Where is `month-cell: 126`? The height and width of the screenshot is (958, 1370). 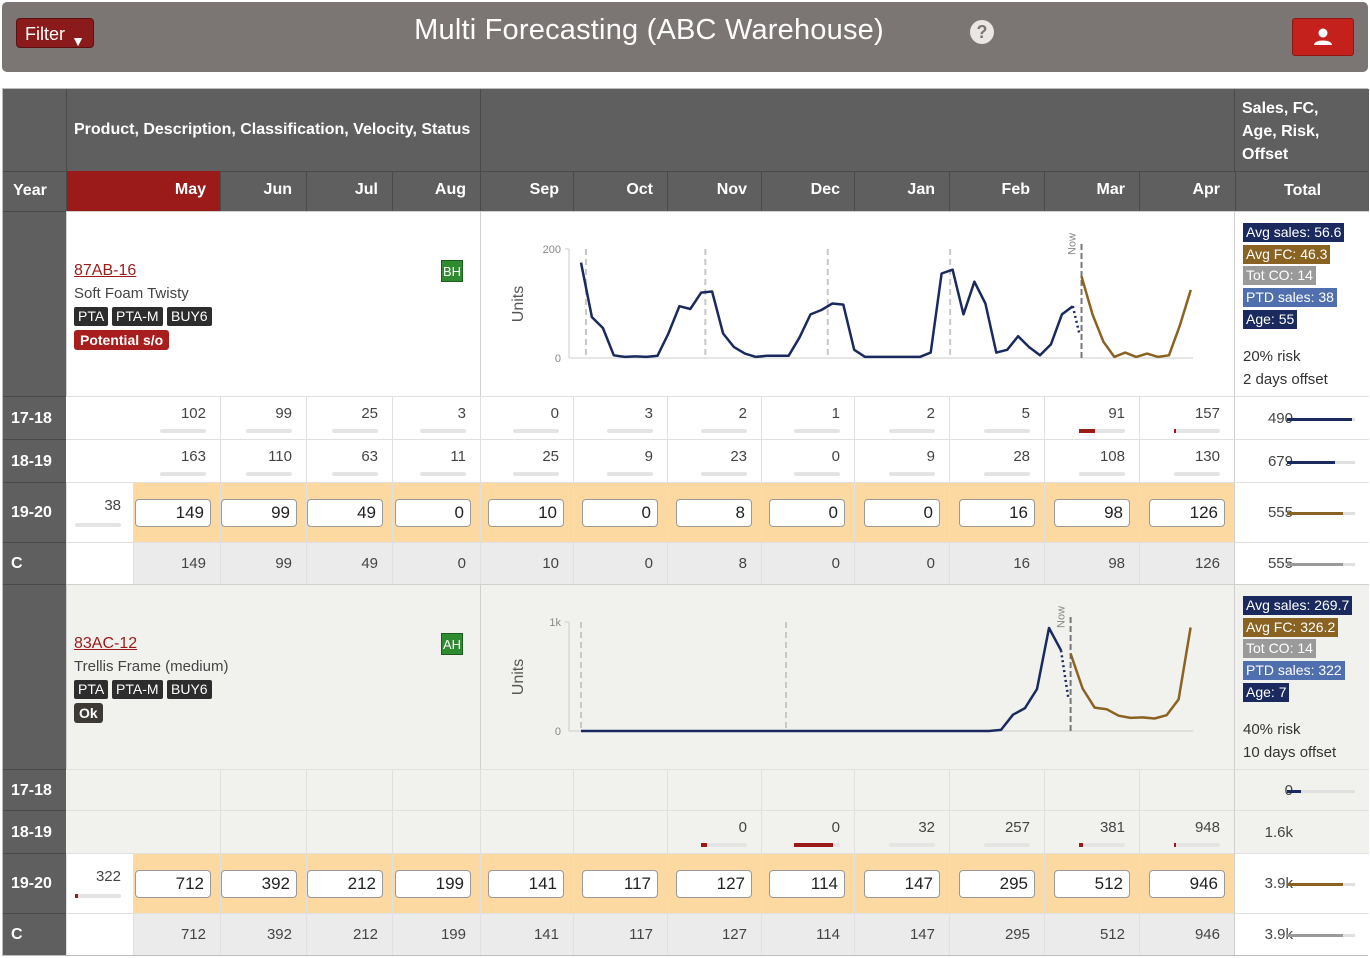 month-cell: 126 is located at coordinates (1186, 512).